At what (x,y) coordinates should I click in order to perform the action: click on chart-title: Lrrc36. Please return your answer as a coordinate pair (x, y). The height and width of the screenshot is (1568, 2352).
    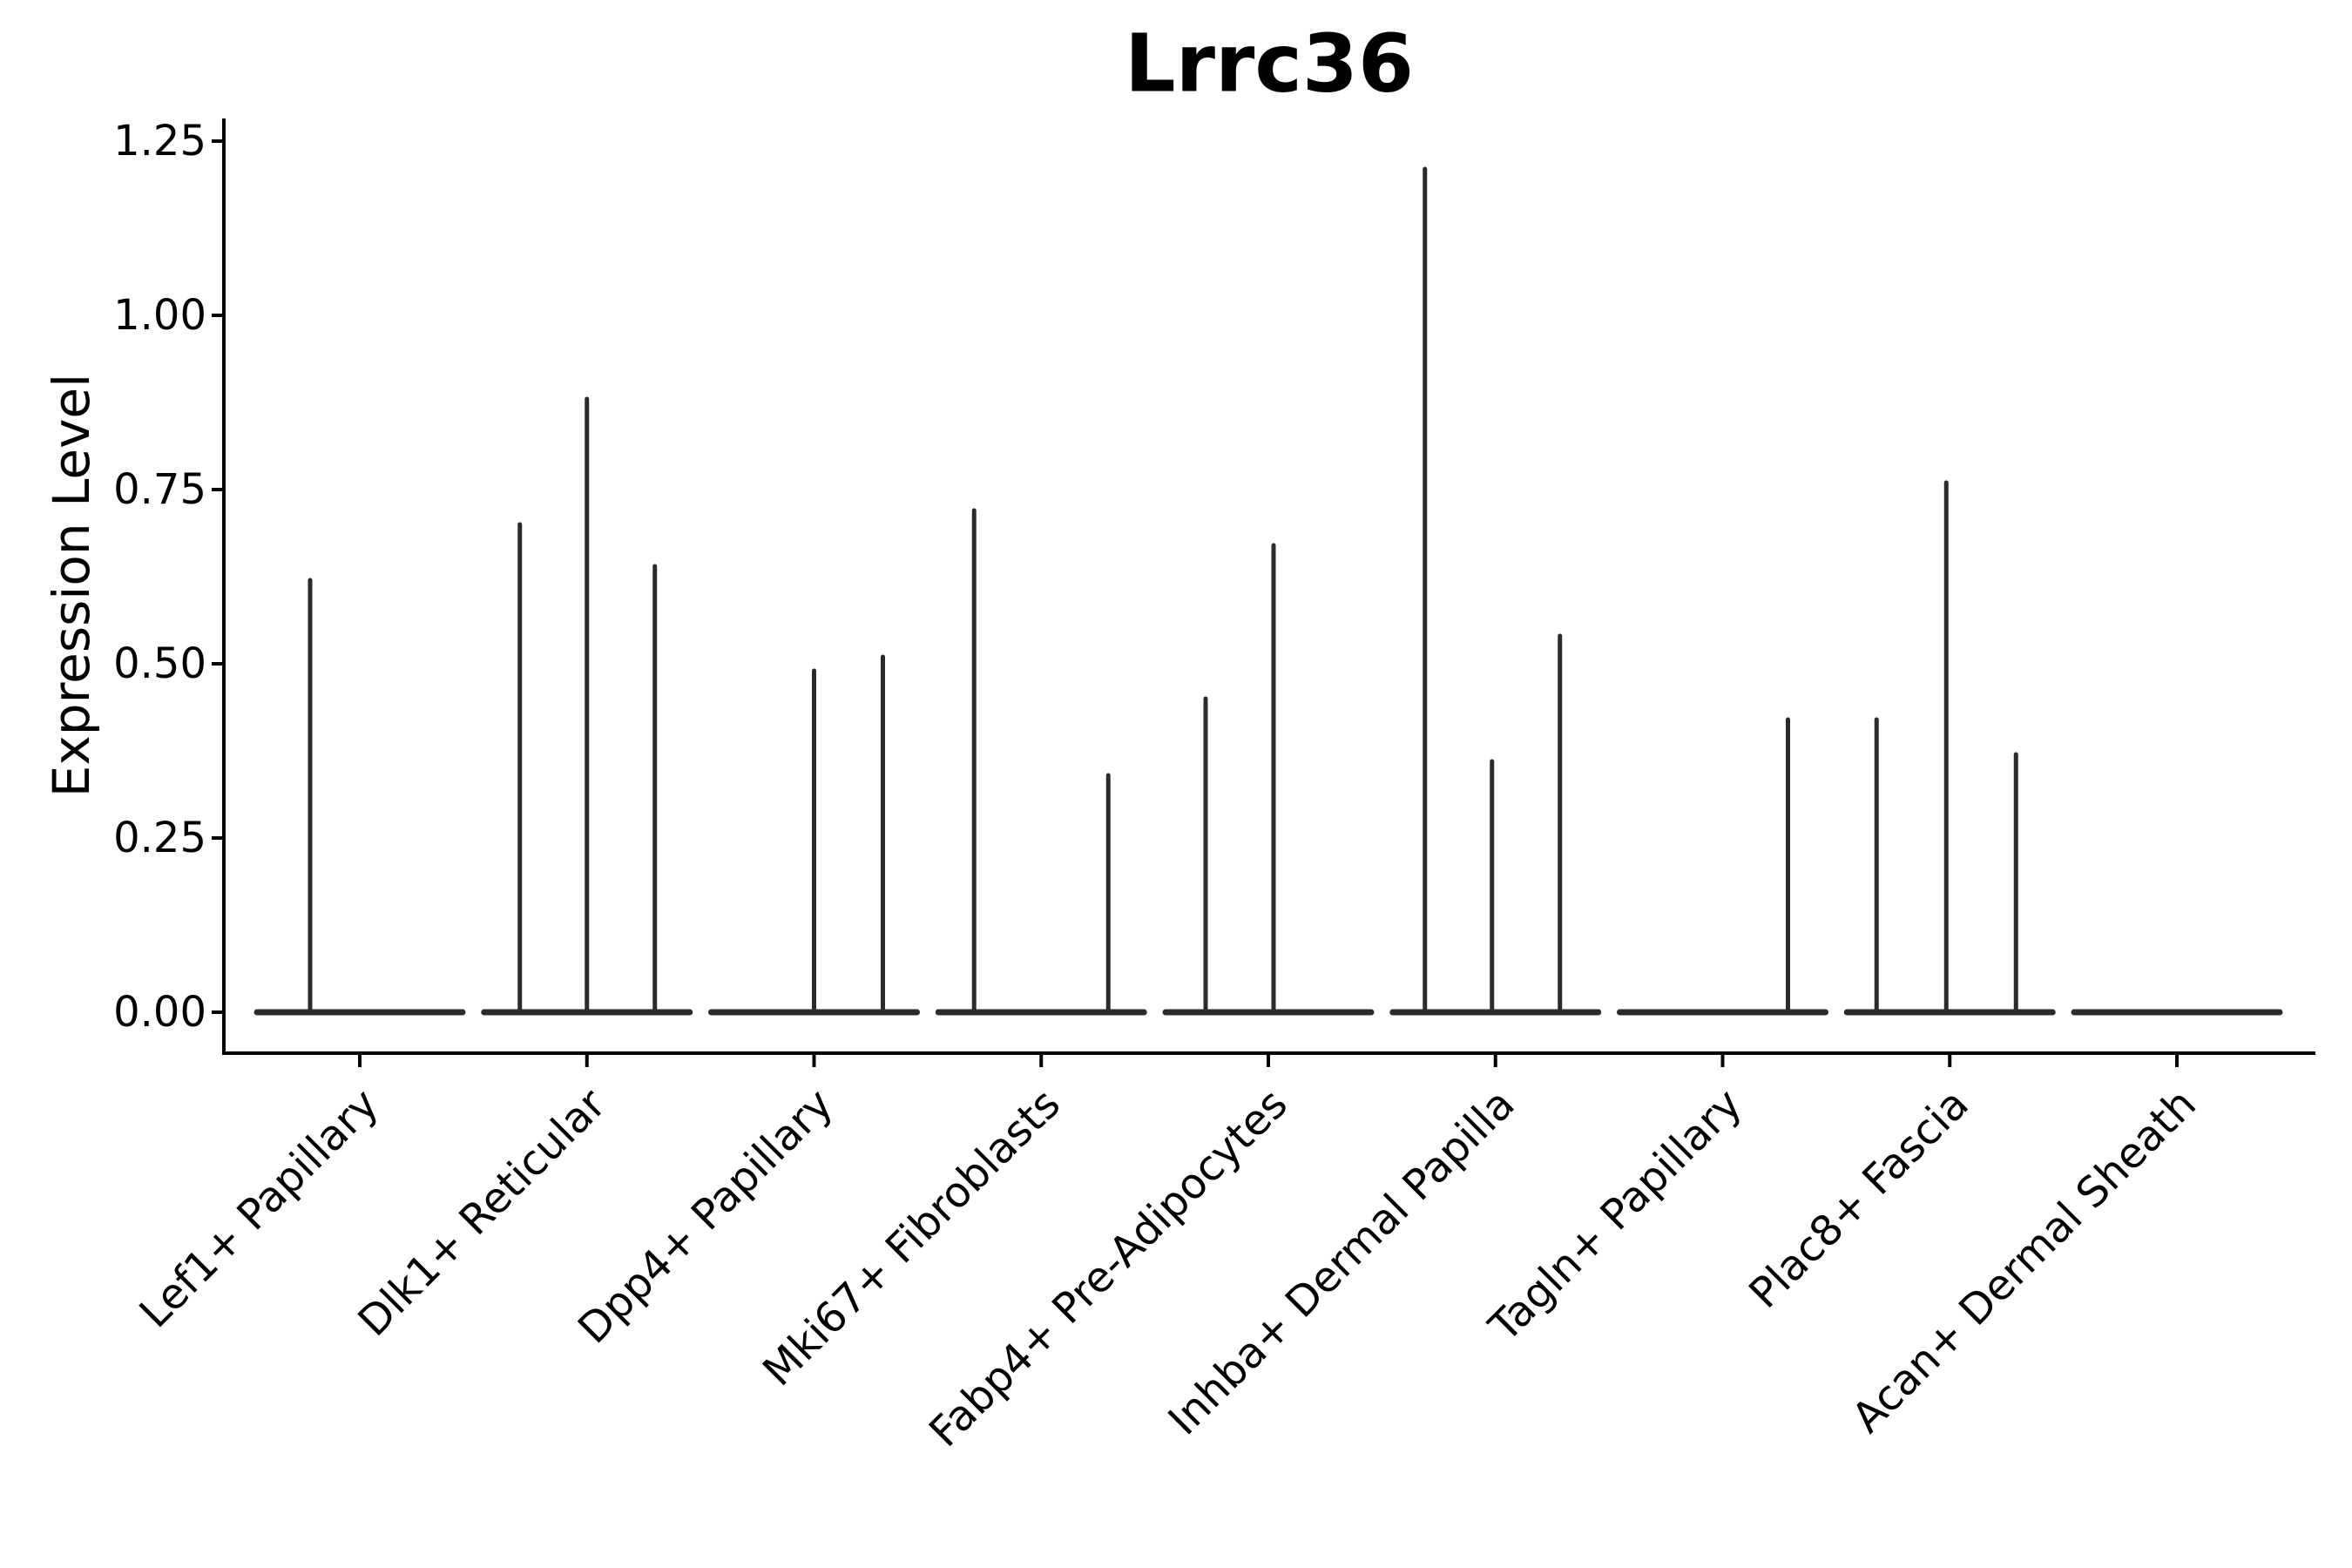
    Looking at the image, I should click on (1270, 64).